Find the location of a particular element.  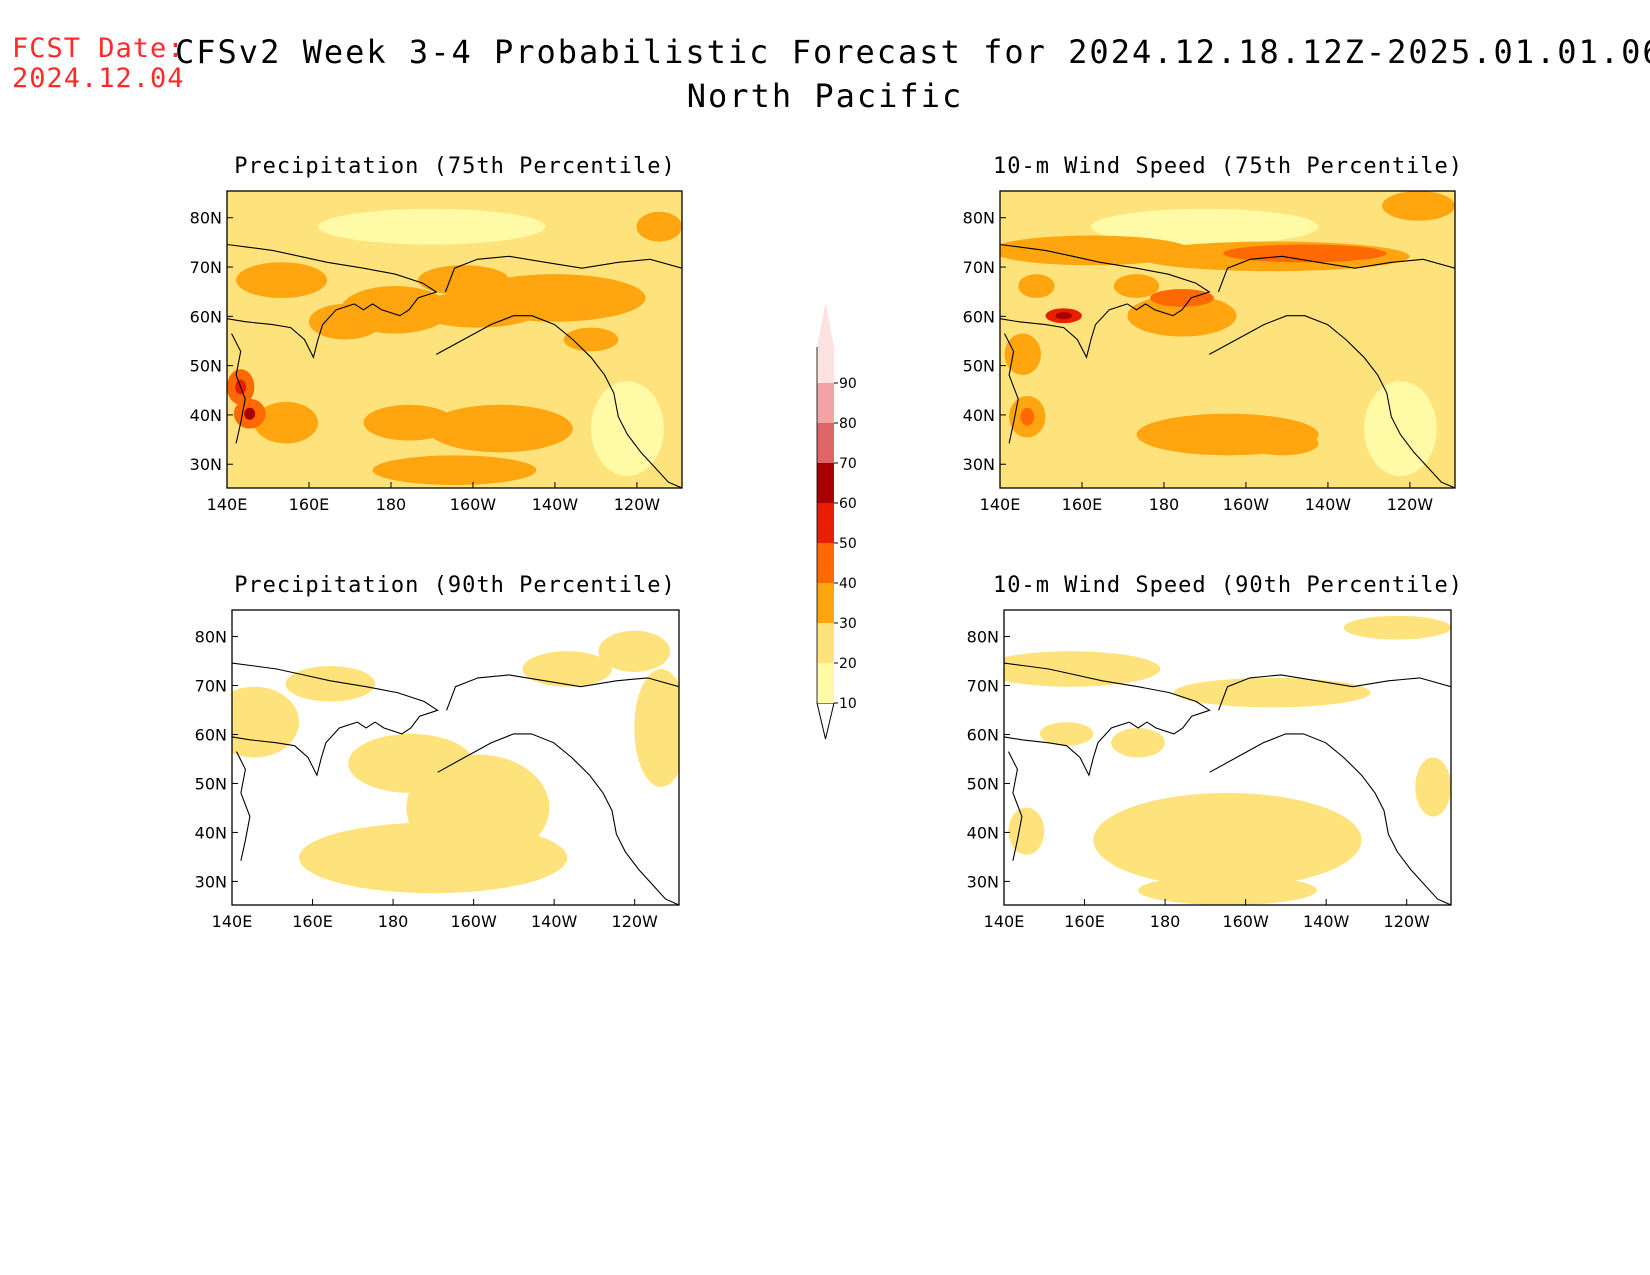

colorbar-label: 80 is located at coordinates (848, 424).